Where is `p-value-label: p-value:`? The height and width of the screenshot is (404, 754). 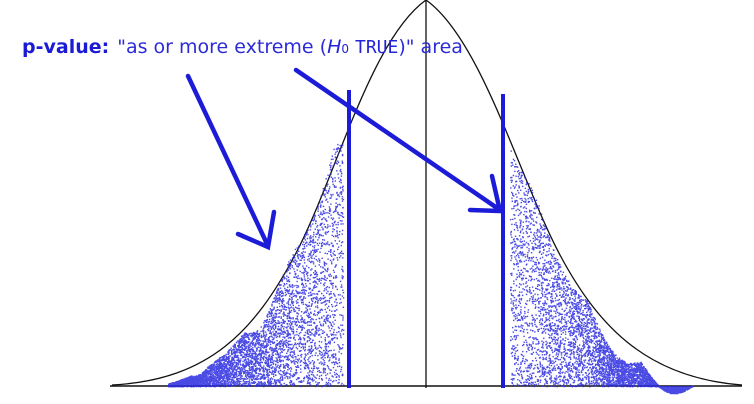
p-value-label: p-value: is located at coordinates (66, 47).